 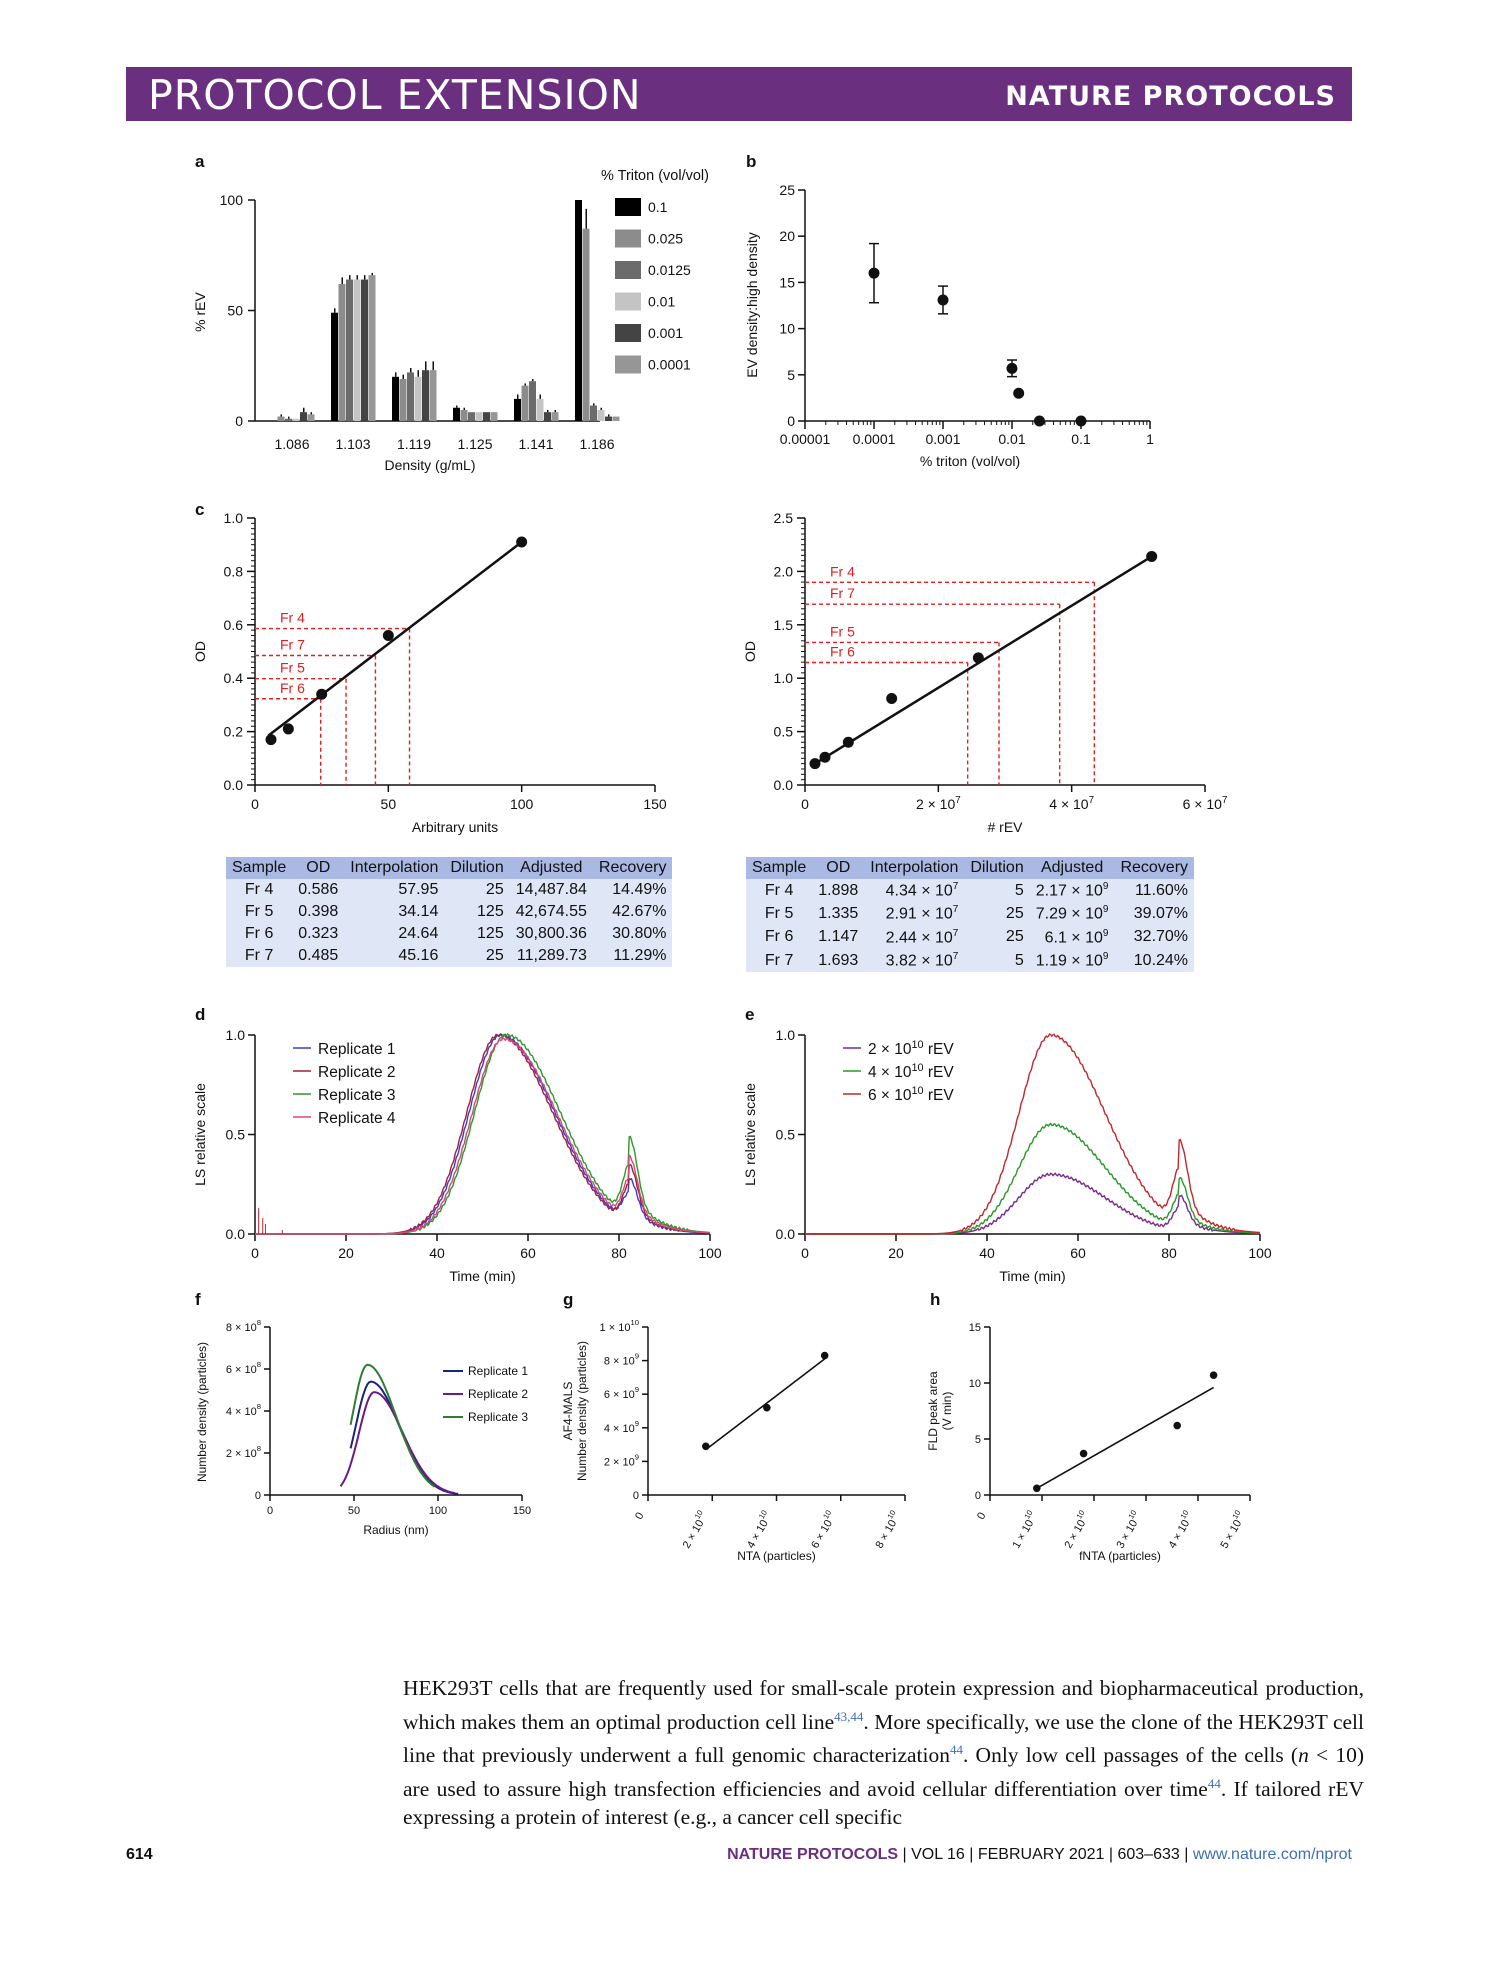 I want to click on y-tick-label: 100, so click(x=232, y=200).